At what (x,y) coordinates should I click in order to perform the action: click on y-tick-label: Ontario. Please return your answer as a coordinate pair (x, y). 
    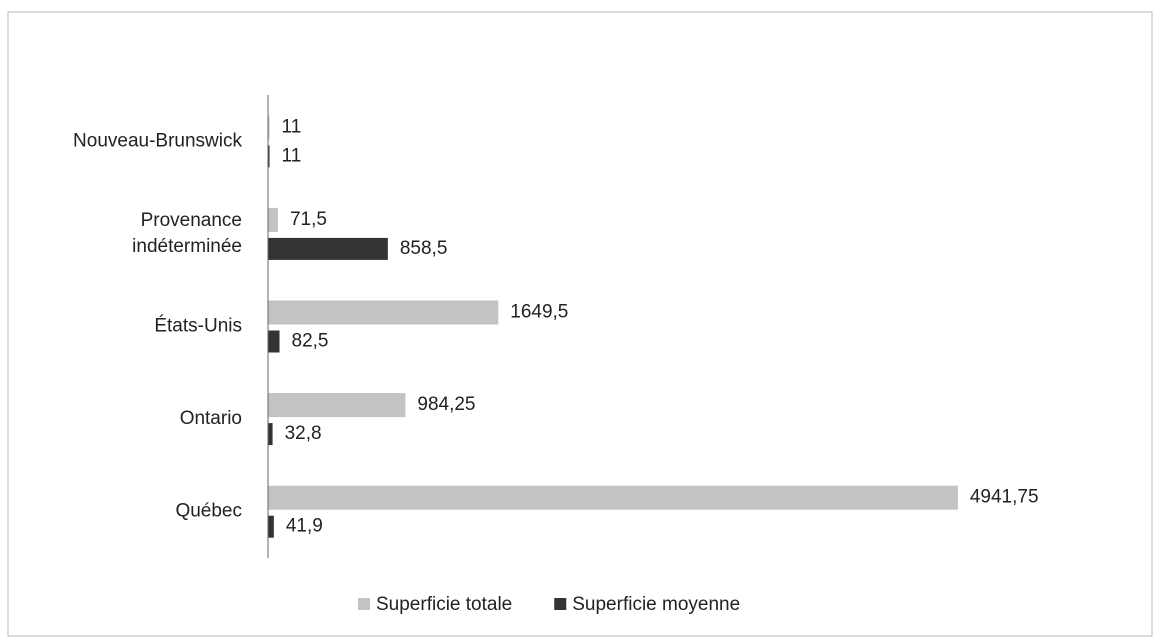
    Looking at the image, I should click on (211, 418).